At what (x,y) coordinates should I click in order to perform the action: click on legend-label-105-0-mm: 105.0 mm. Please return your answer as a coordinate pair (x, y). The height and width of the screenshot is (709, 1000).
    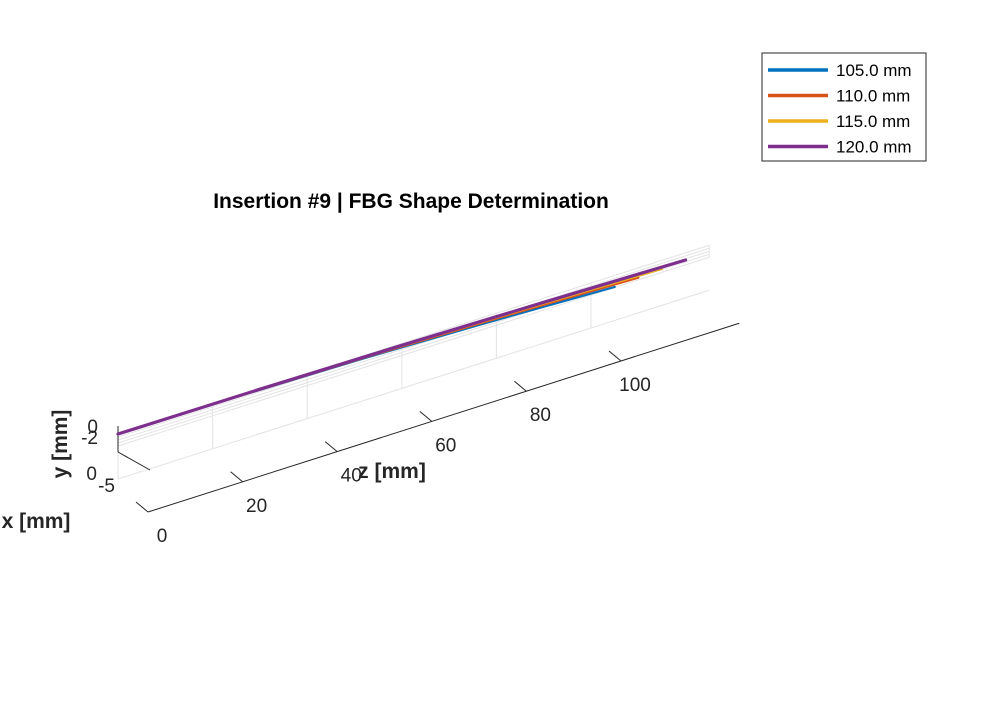
    Looking at the image, I should click on (874, 70).